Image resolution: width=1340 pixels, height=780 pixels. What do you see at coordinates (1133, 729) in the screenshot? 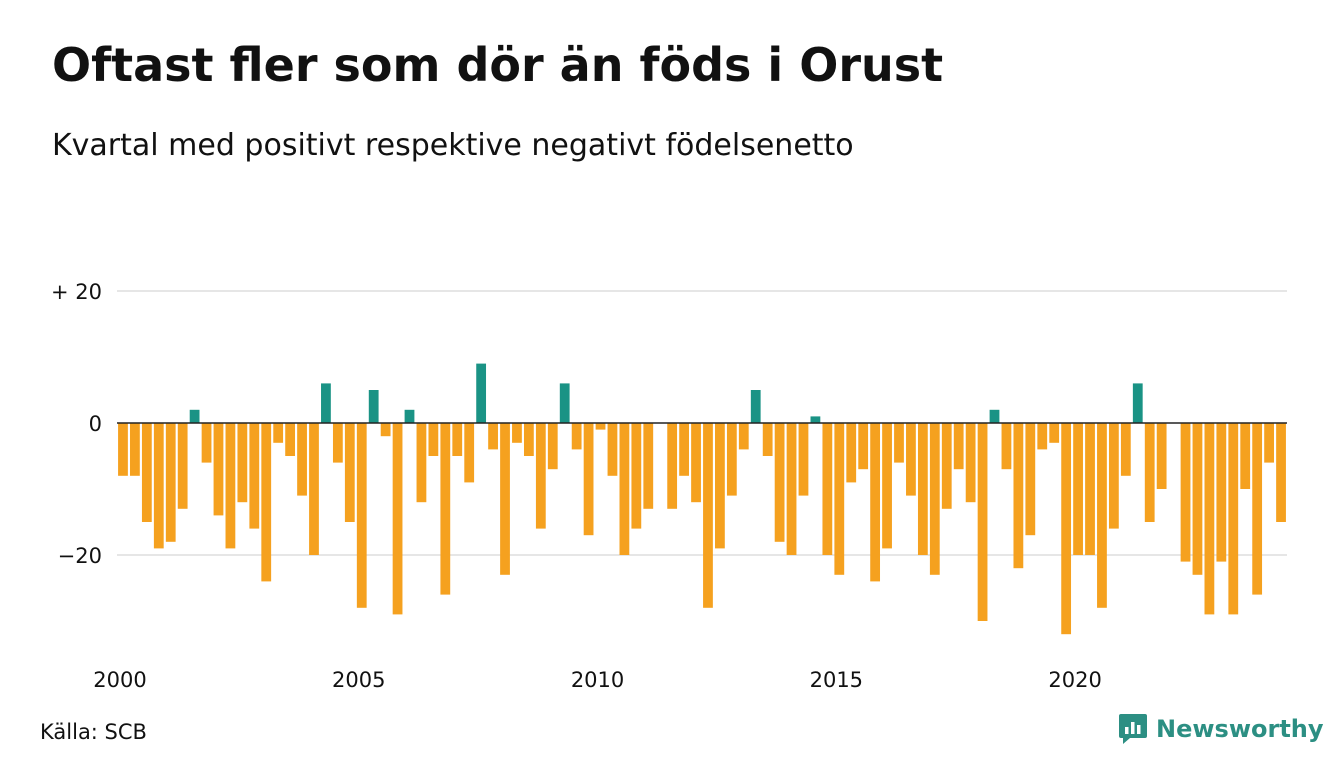
I see `newsworthy-logo-icon` at bounding box center [1133, 729].